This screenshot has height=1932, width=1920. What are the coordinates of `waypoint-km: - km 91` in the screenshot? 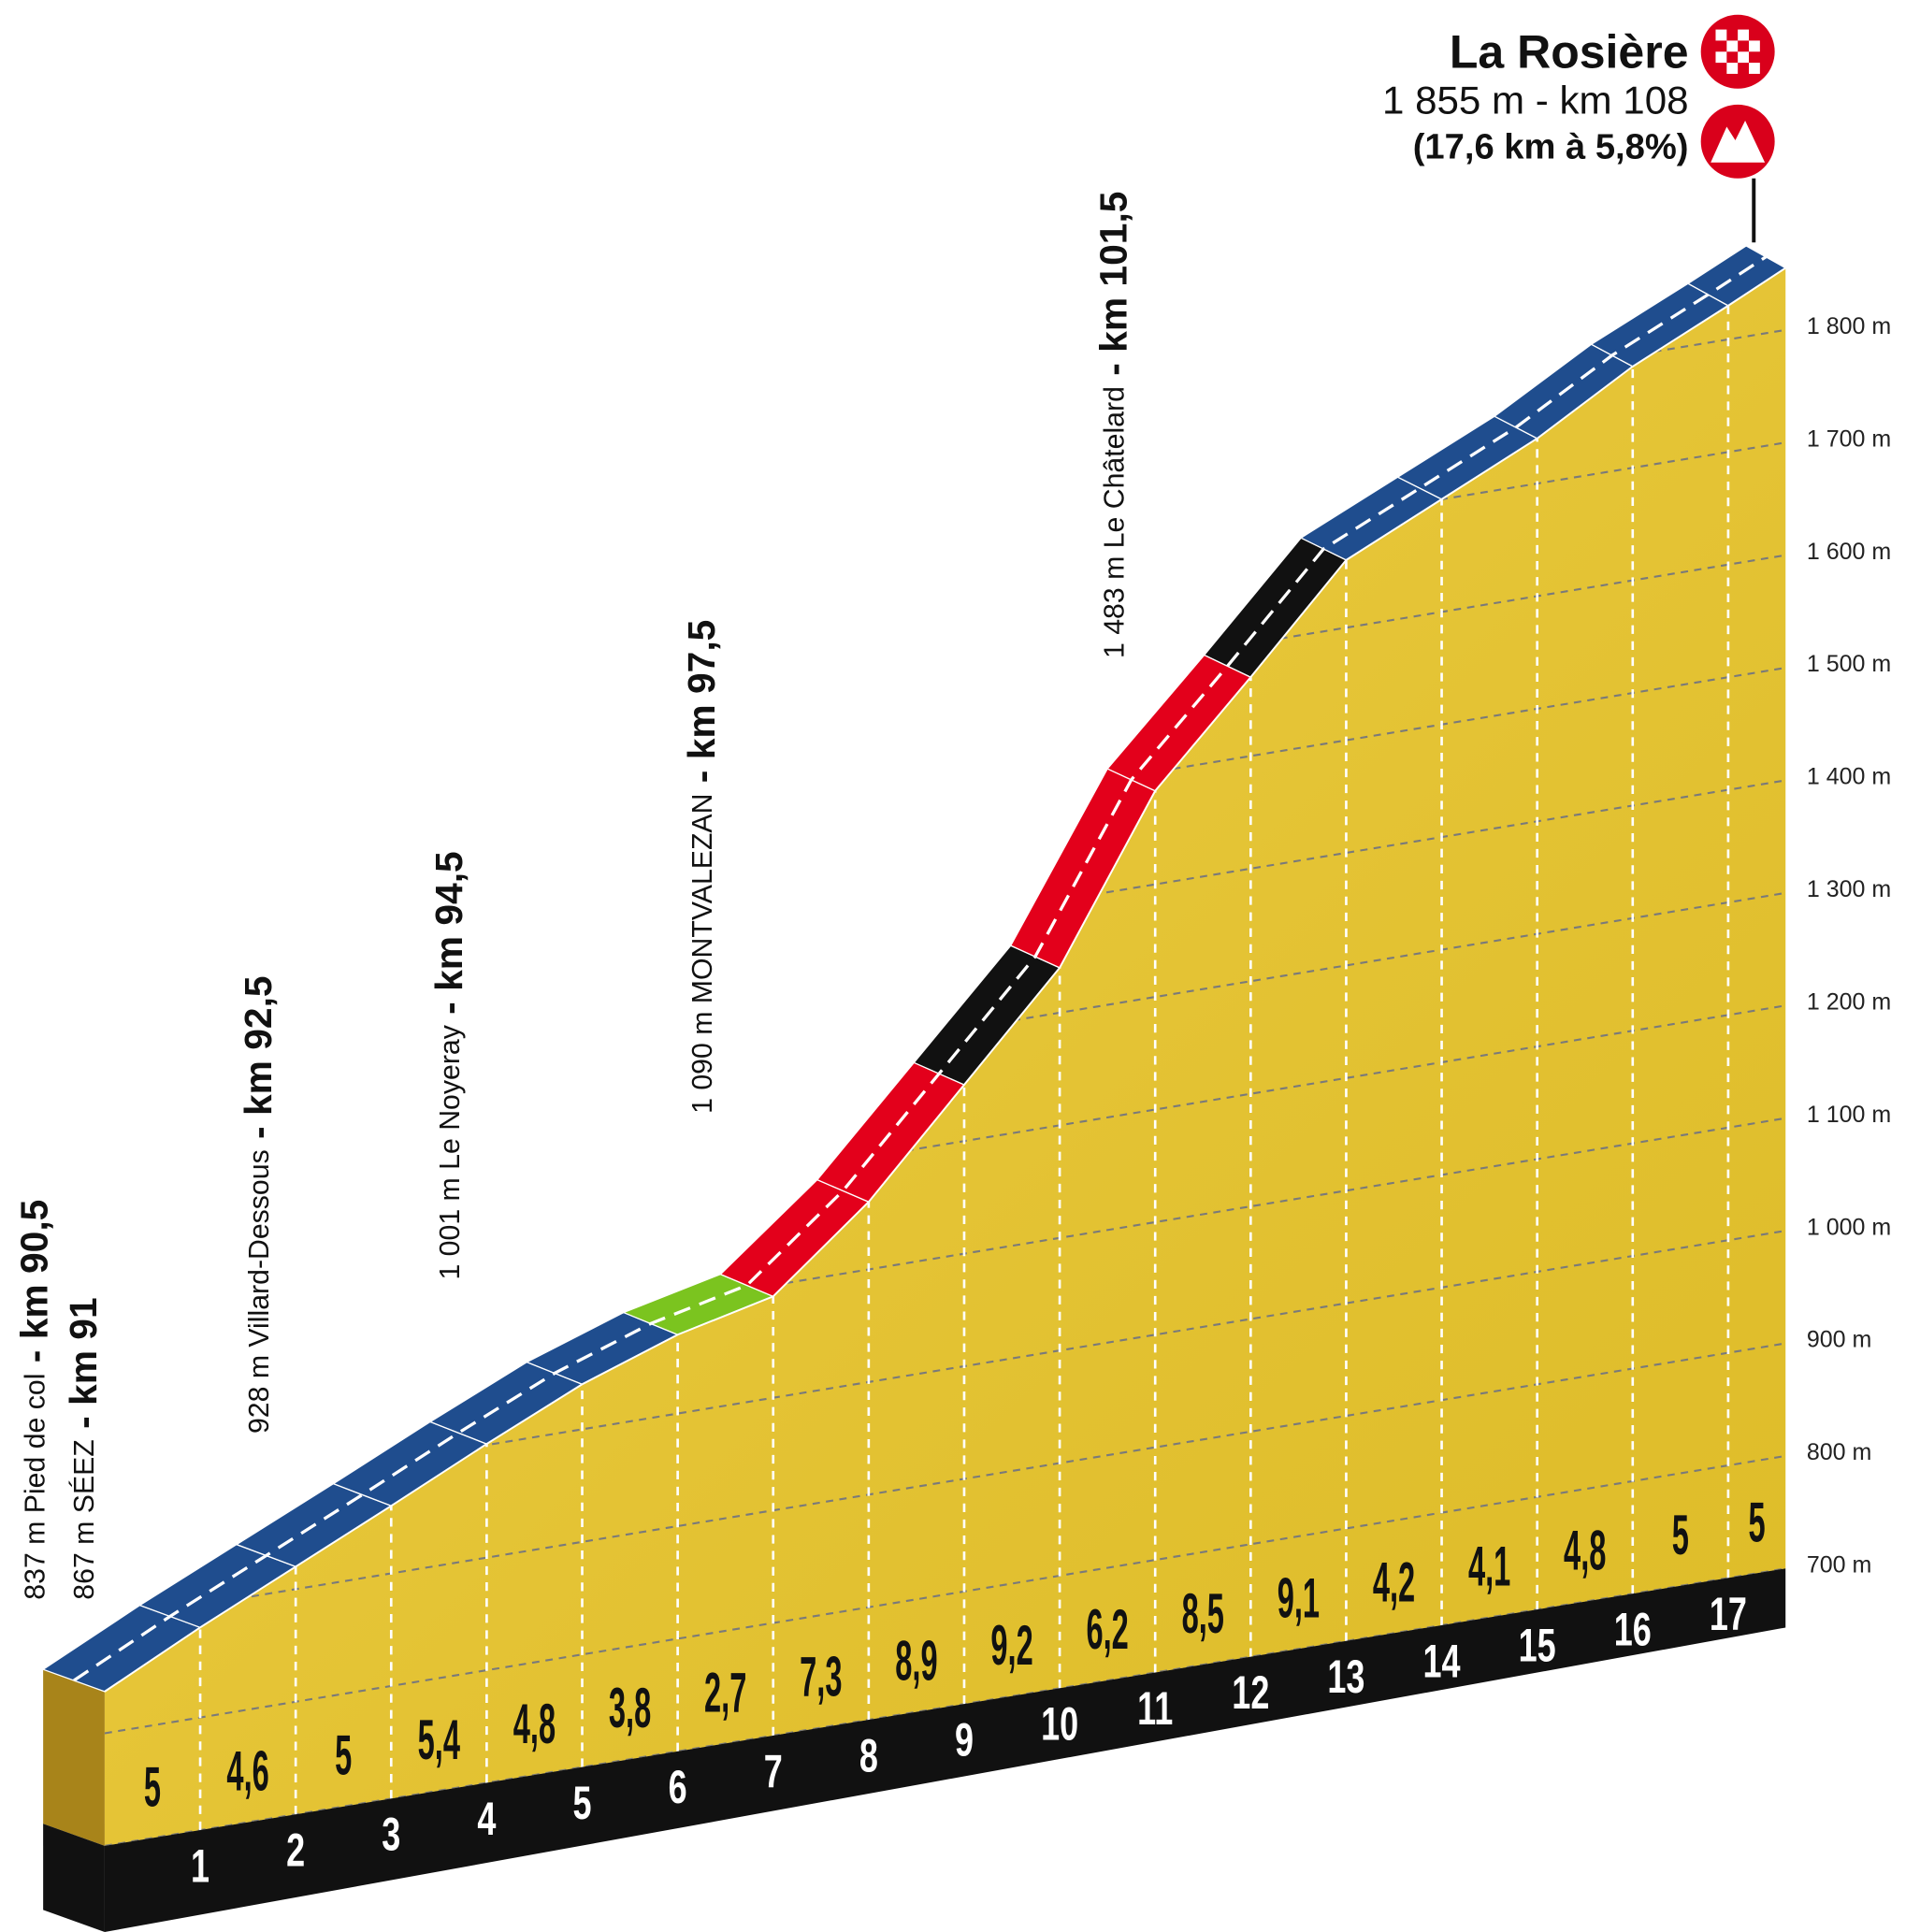 It's located at (83, 1368).